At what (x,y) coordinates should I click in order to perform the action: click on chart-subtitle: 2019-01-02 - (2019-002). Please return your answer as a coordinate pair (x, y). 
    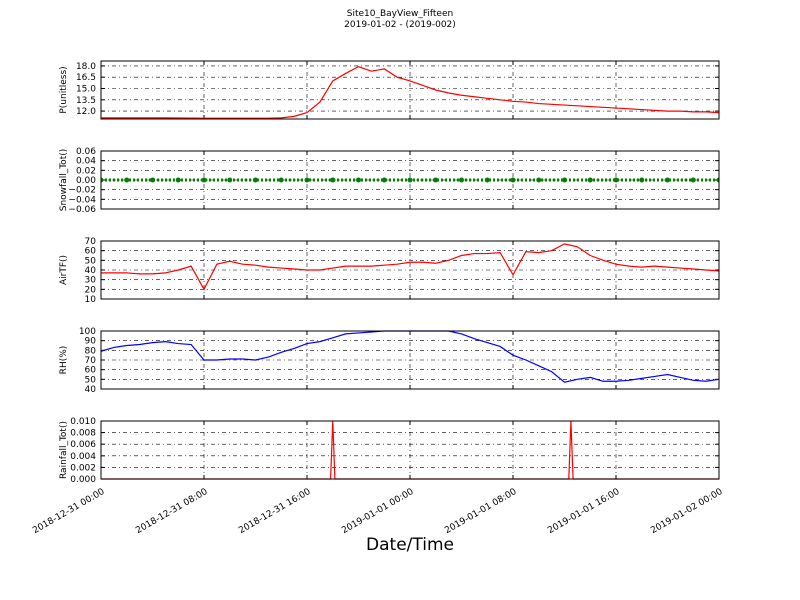
    Looking at the image, I should click on (400, 25).